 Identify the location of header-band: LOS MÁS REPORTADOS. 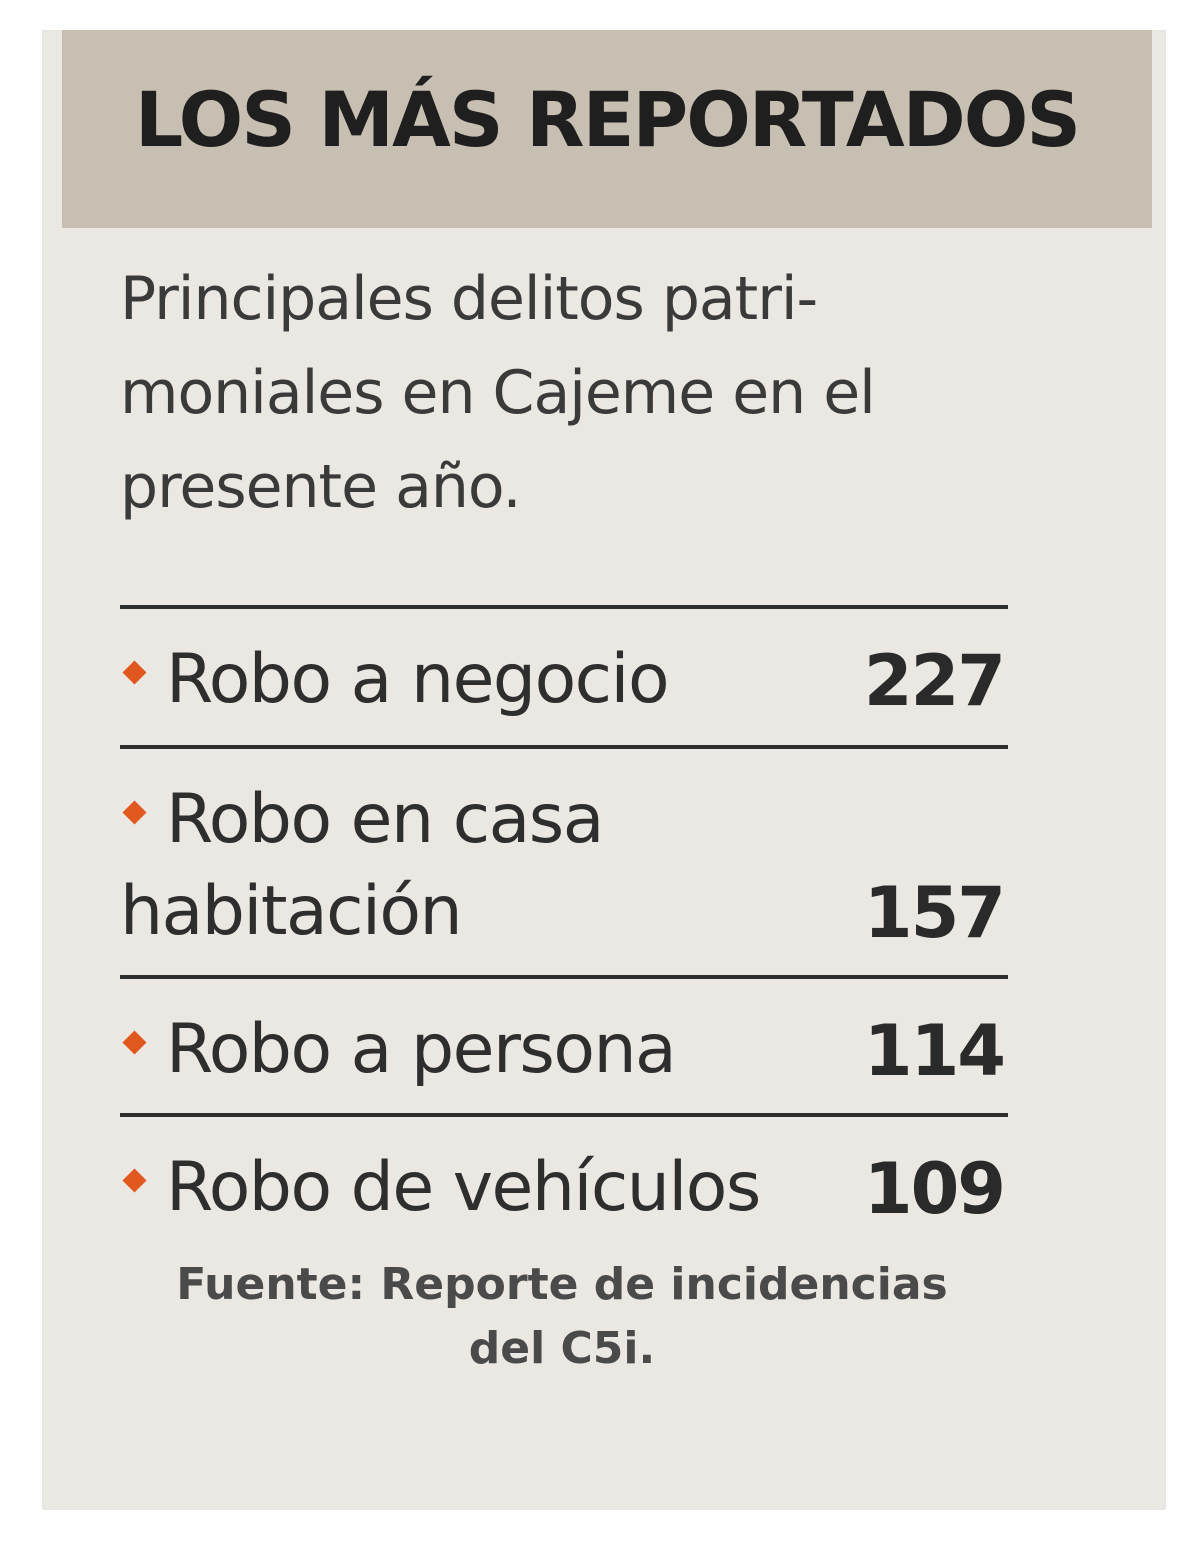
(607, 129).